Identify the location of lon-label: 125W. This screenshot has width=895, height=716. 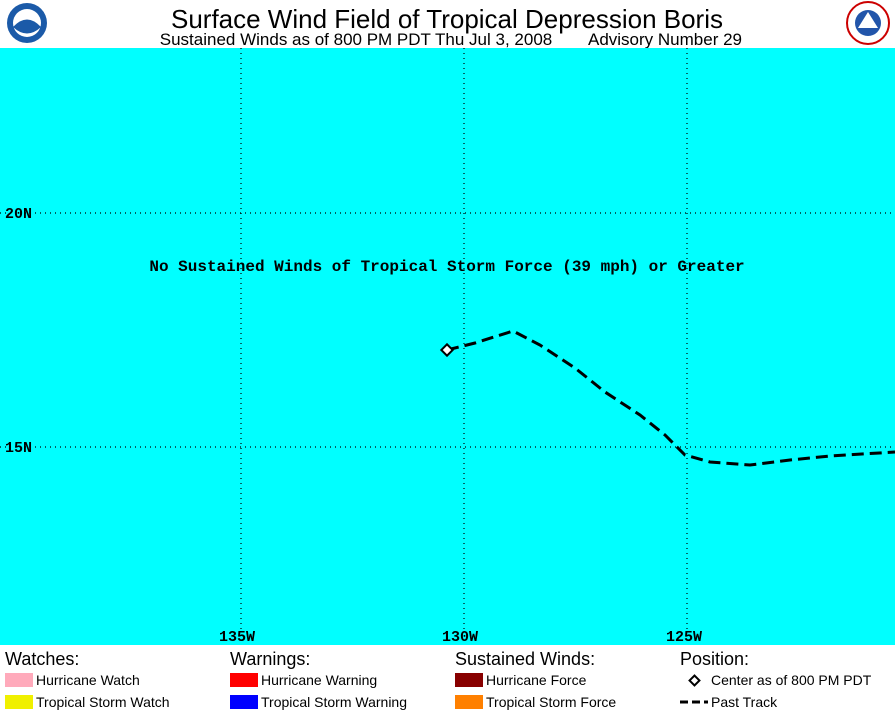
(684, 637).